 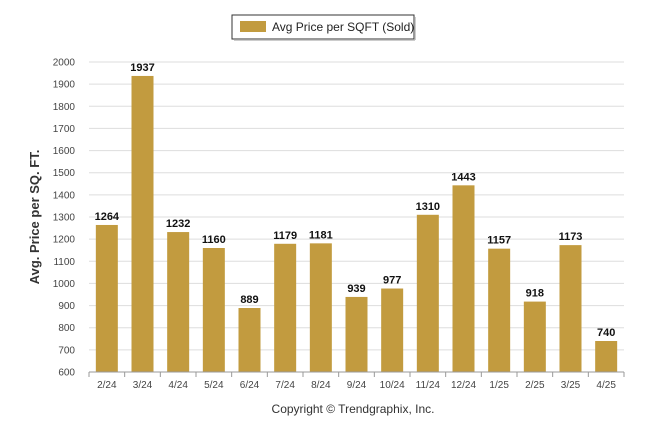 What do you see at coordinates (606, 385) in the screenshot?
I see `x-tick-label: 4/25` at bounding box center [606, 385].